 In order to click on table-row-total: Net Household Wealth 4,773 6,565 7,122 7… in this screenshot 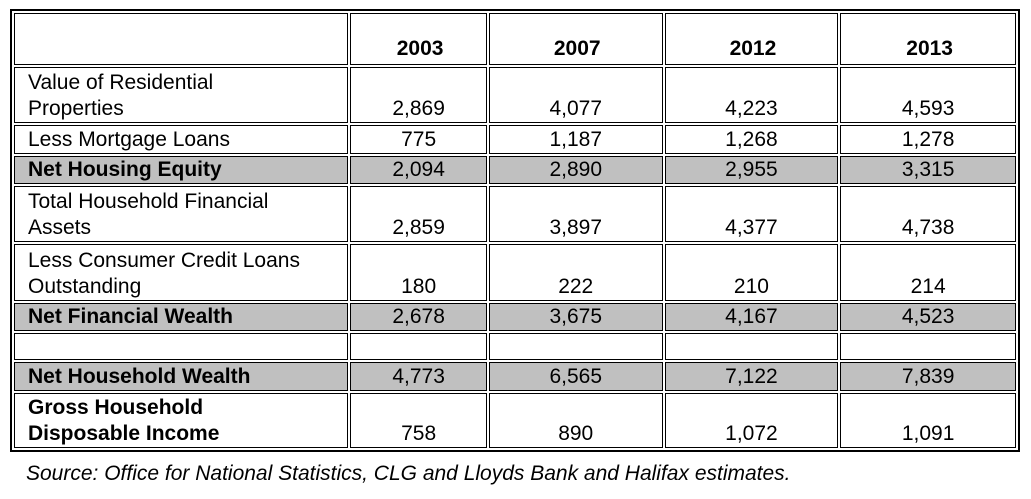, I will do `click(515, 376)`.